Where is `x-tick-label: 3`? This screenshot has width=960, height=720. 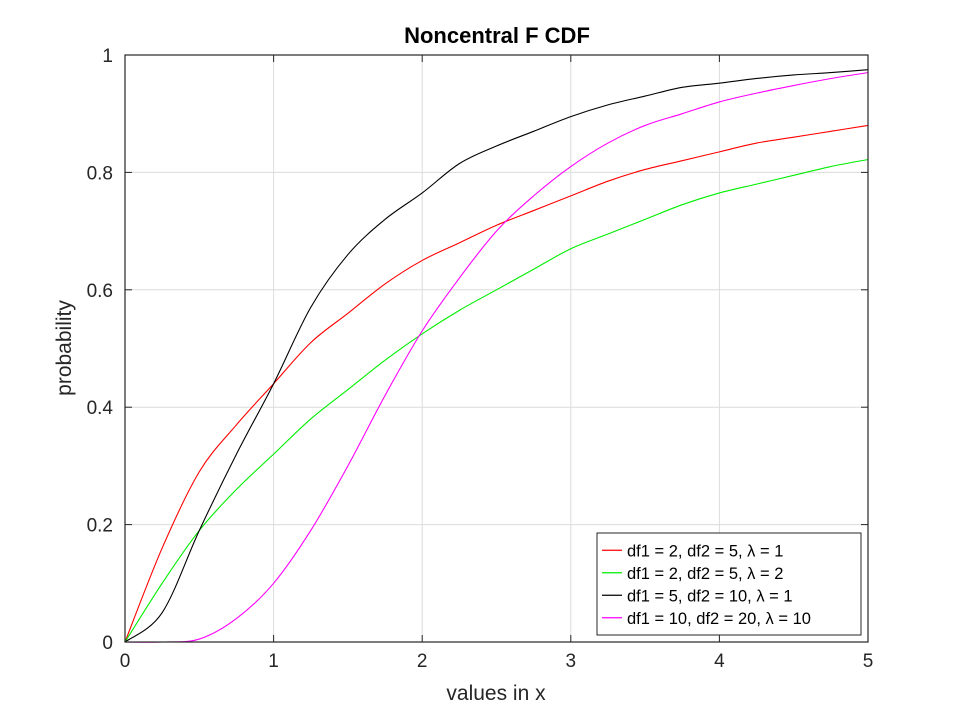
x-tick-label: 3 is located at coordinates (571, 661).